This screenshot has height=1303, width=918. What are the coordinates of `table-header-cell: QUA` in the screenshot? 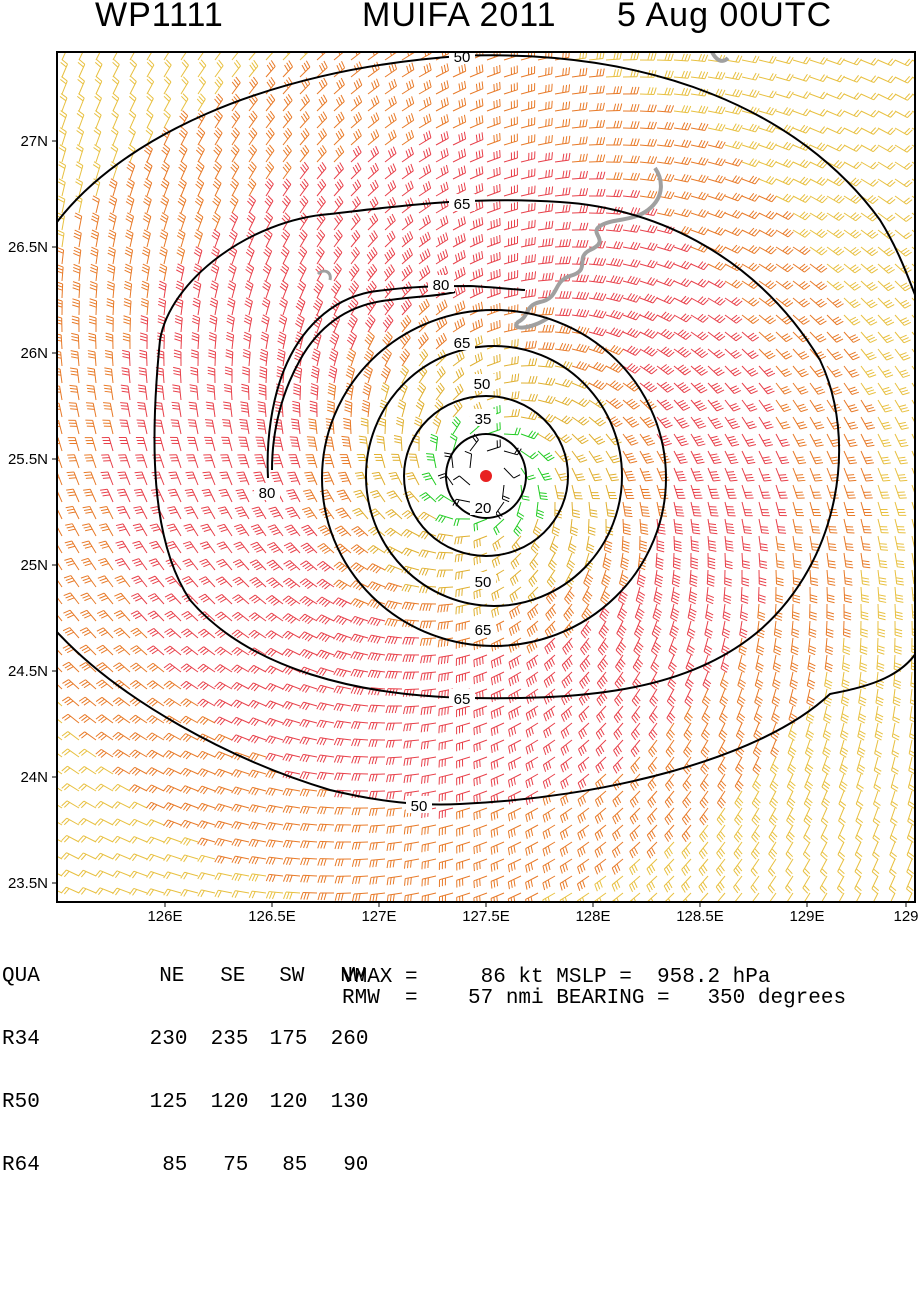 It's located at (21, 976).